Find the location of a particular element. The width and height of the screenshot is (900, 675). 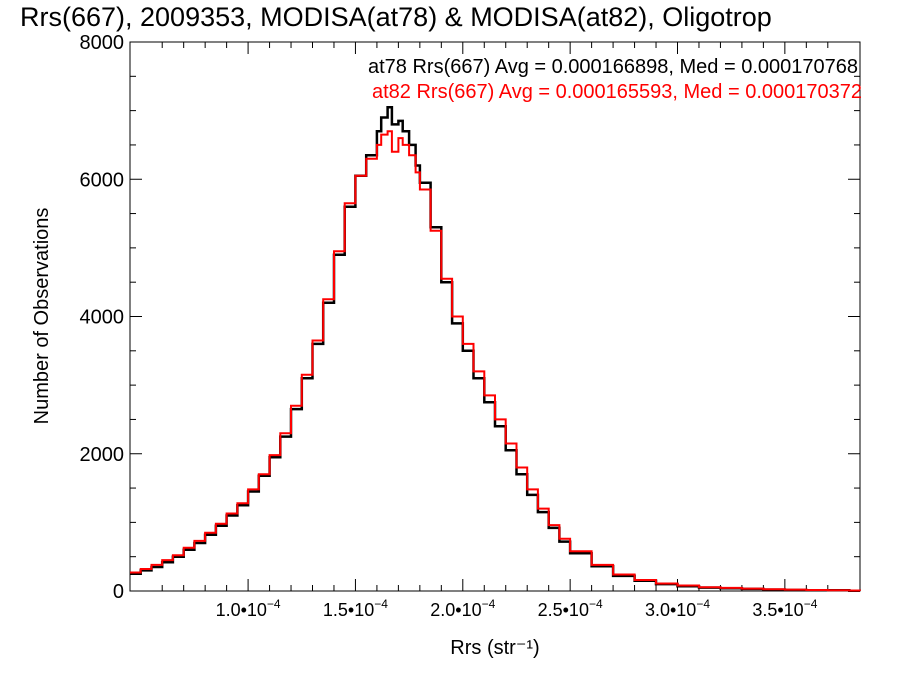

y-tick-label: 8000 is located at coordinates (102, 43).